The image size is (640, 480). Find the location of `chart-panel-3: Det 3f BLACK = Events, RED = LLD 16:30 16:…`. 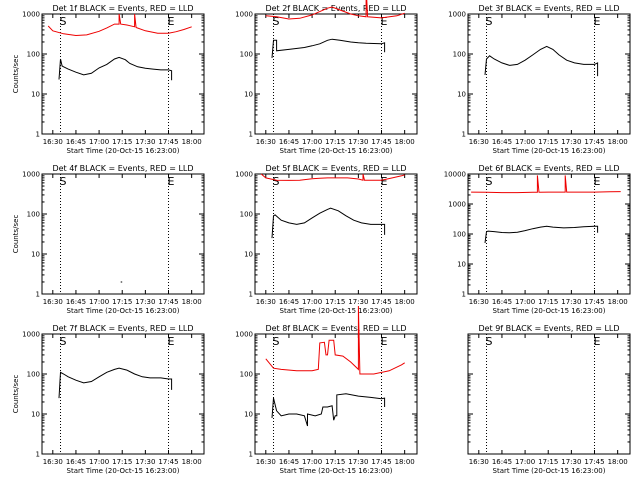

chart-panel-3: Det 3f BLACK = Events, RED = LLD 16:30 16:… is located at coordinates (539, 79).